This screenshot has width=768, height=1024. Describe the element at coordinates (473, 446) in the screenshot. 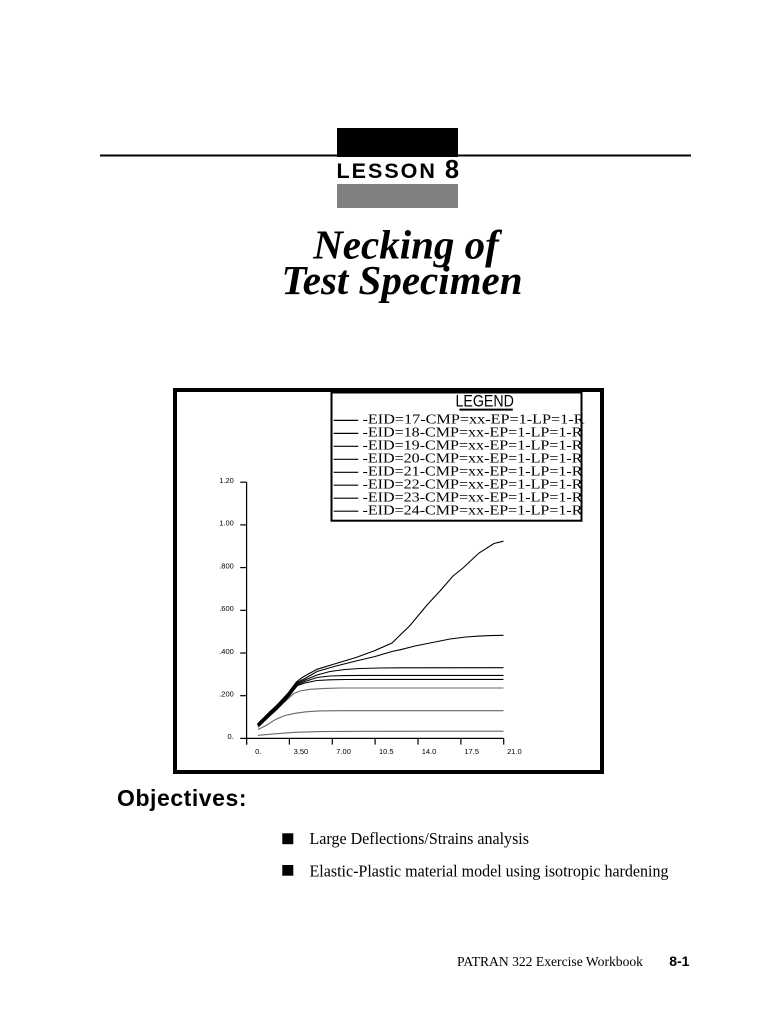

I see `svg-text: -EID=19-CMP=xx-EP=1-LP=1-R` at that location.